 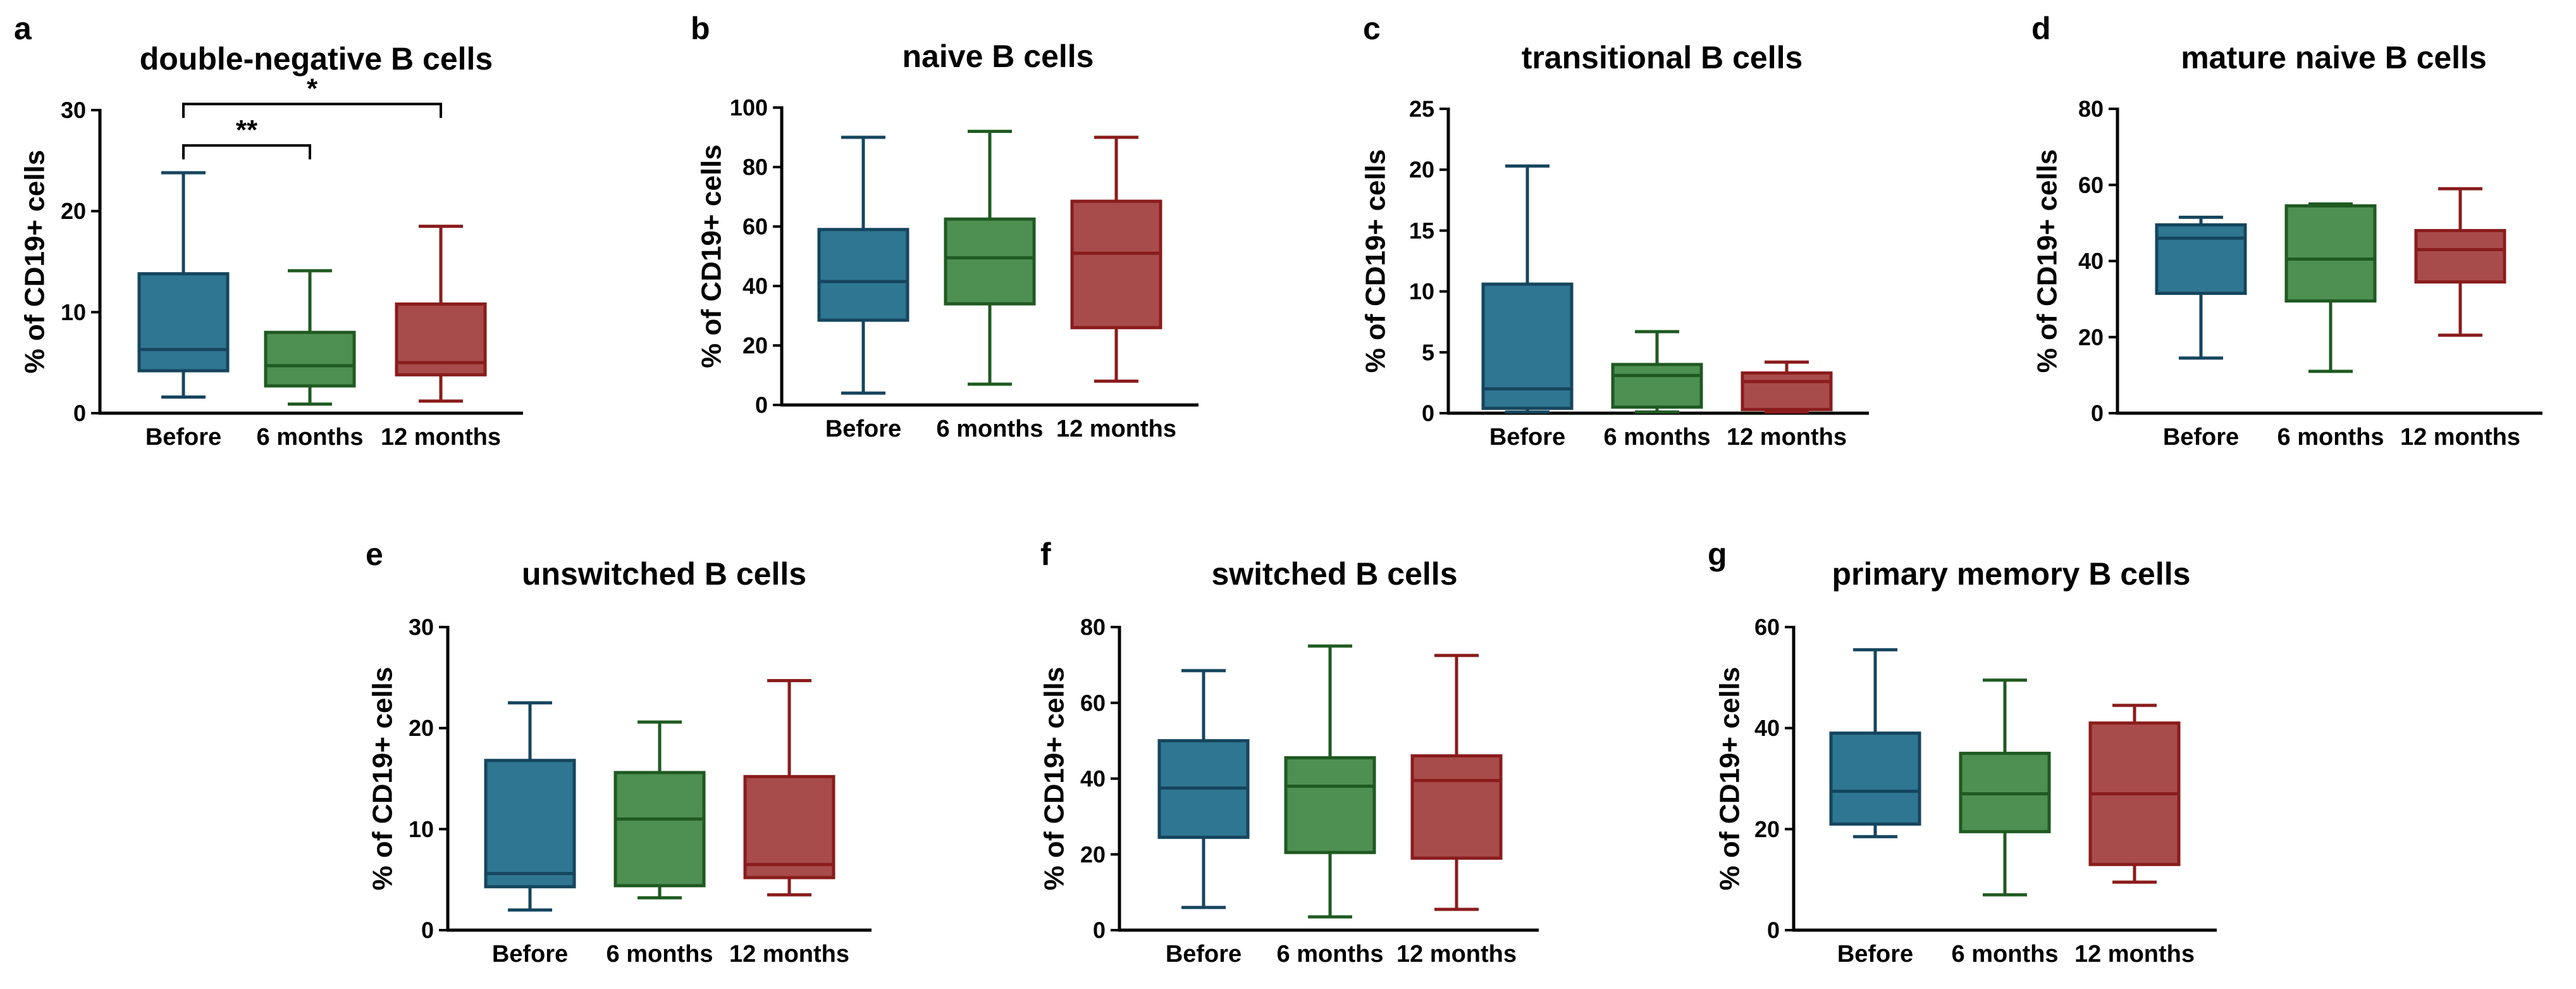 What do you see at coordinates (1422, 231) in the screenshot?
I see `y-tick-label: 15` at bounding box center [1422, 231].